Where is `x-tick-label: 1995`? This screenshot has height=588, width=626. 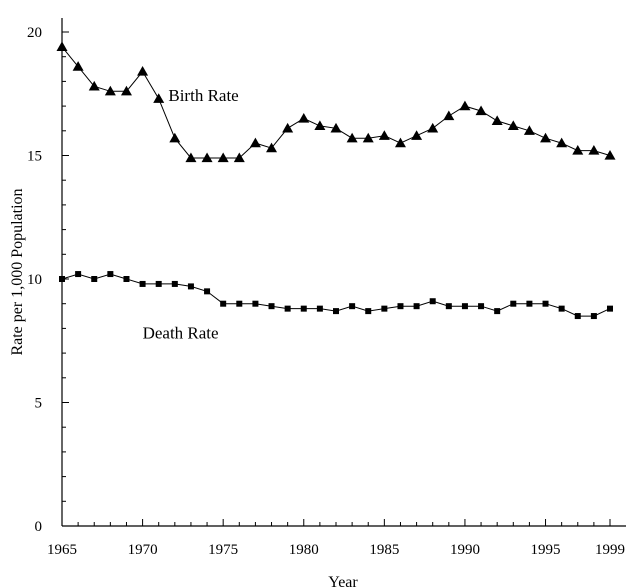
x-tick-label: 1995 is located at coordinates (546, 550).